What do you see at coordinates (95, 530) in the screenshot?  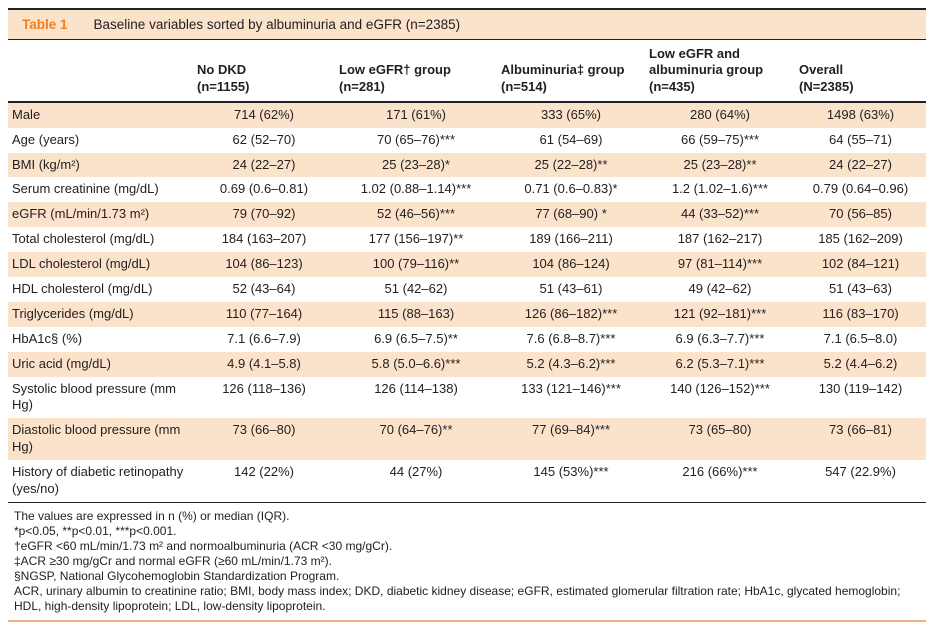 I see `footnote-line: *p<0.05, **p<0.01, ***p<0.001.` at bounding box center [95, 530].